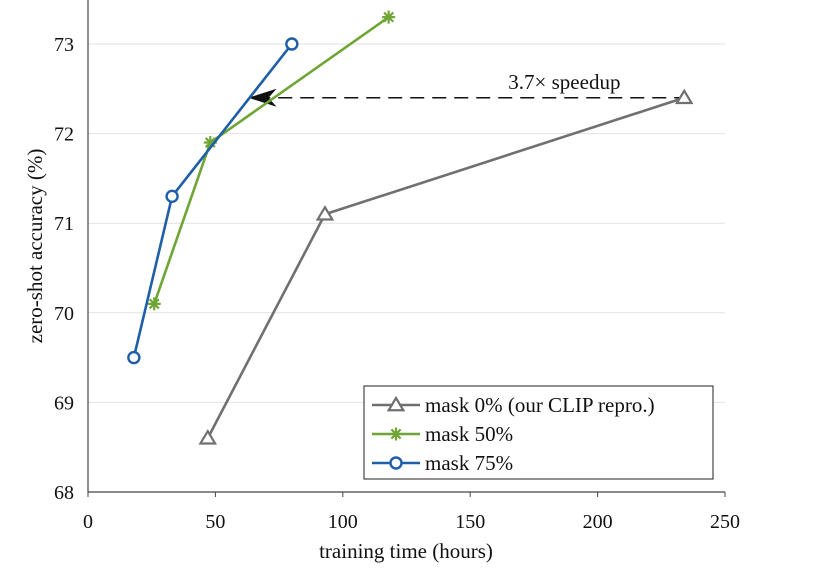 This screenshot has width=816, height=588. What do you see at coordinates (469, 434) in the screenshot?
I see `legend-label: mask 50%` at bounding box center [469, 434].